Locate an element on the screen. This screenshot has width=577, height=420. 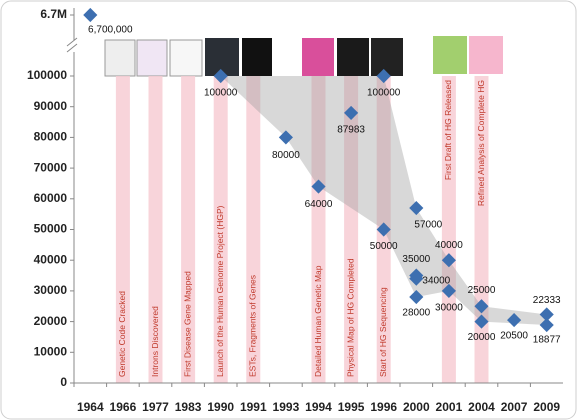
y-tick-label: 20000 is located at coordinates (51, 321).